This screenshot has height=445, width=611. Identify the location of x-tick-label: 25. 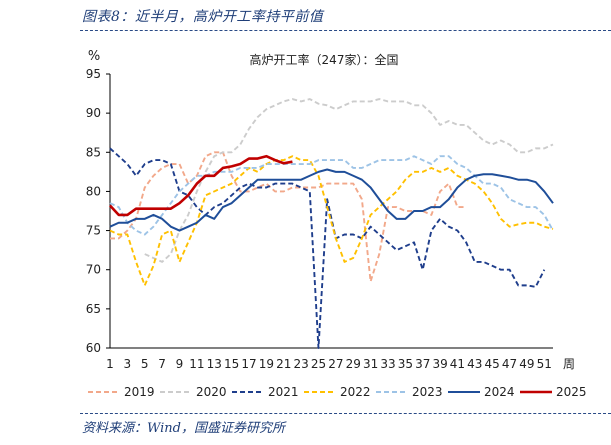
(318, 364).